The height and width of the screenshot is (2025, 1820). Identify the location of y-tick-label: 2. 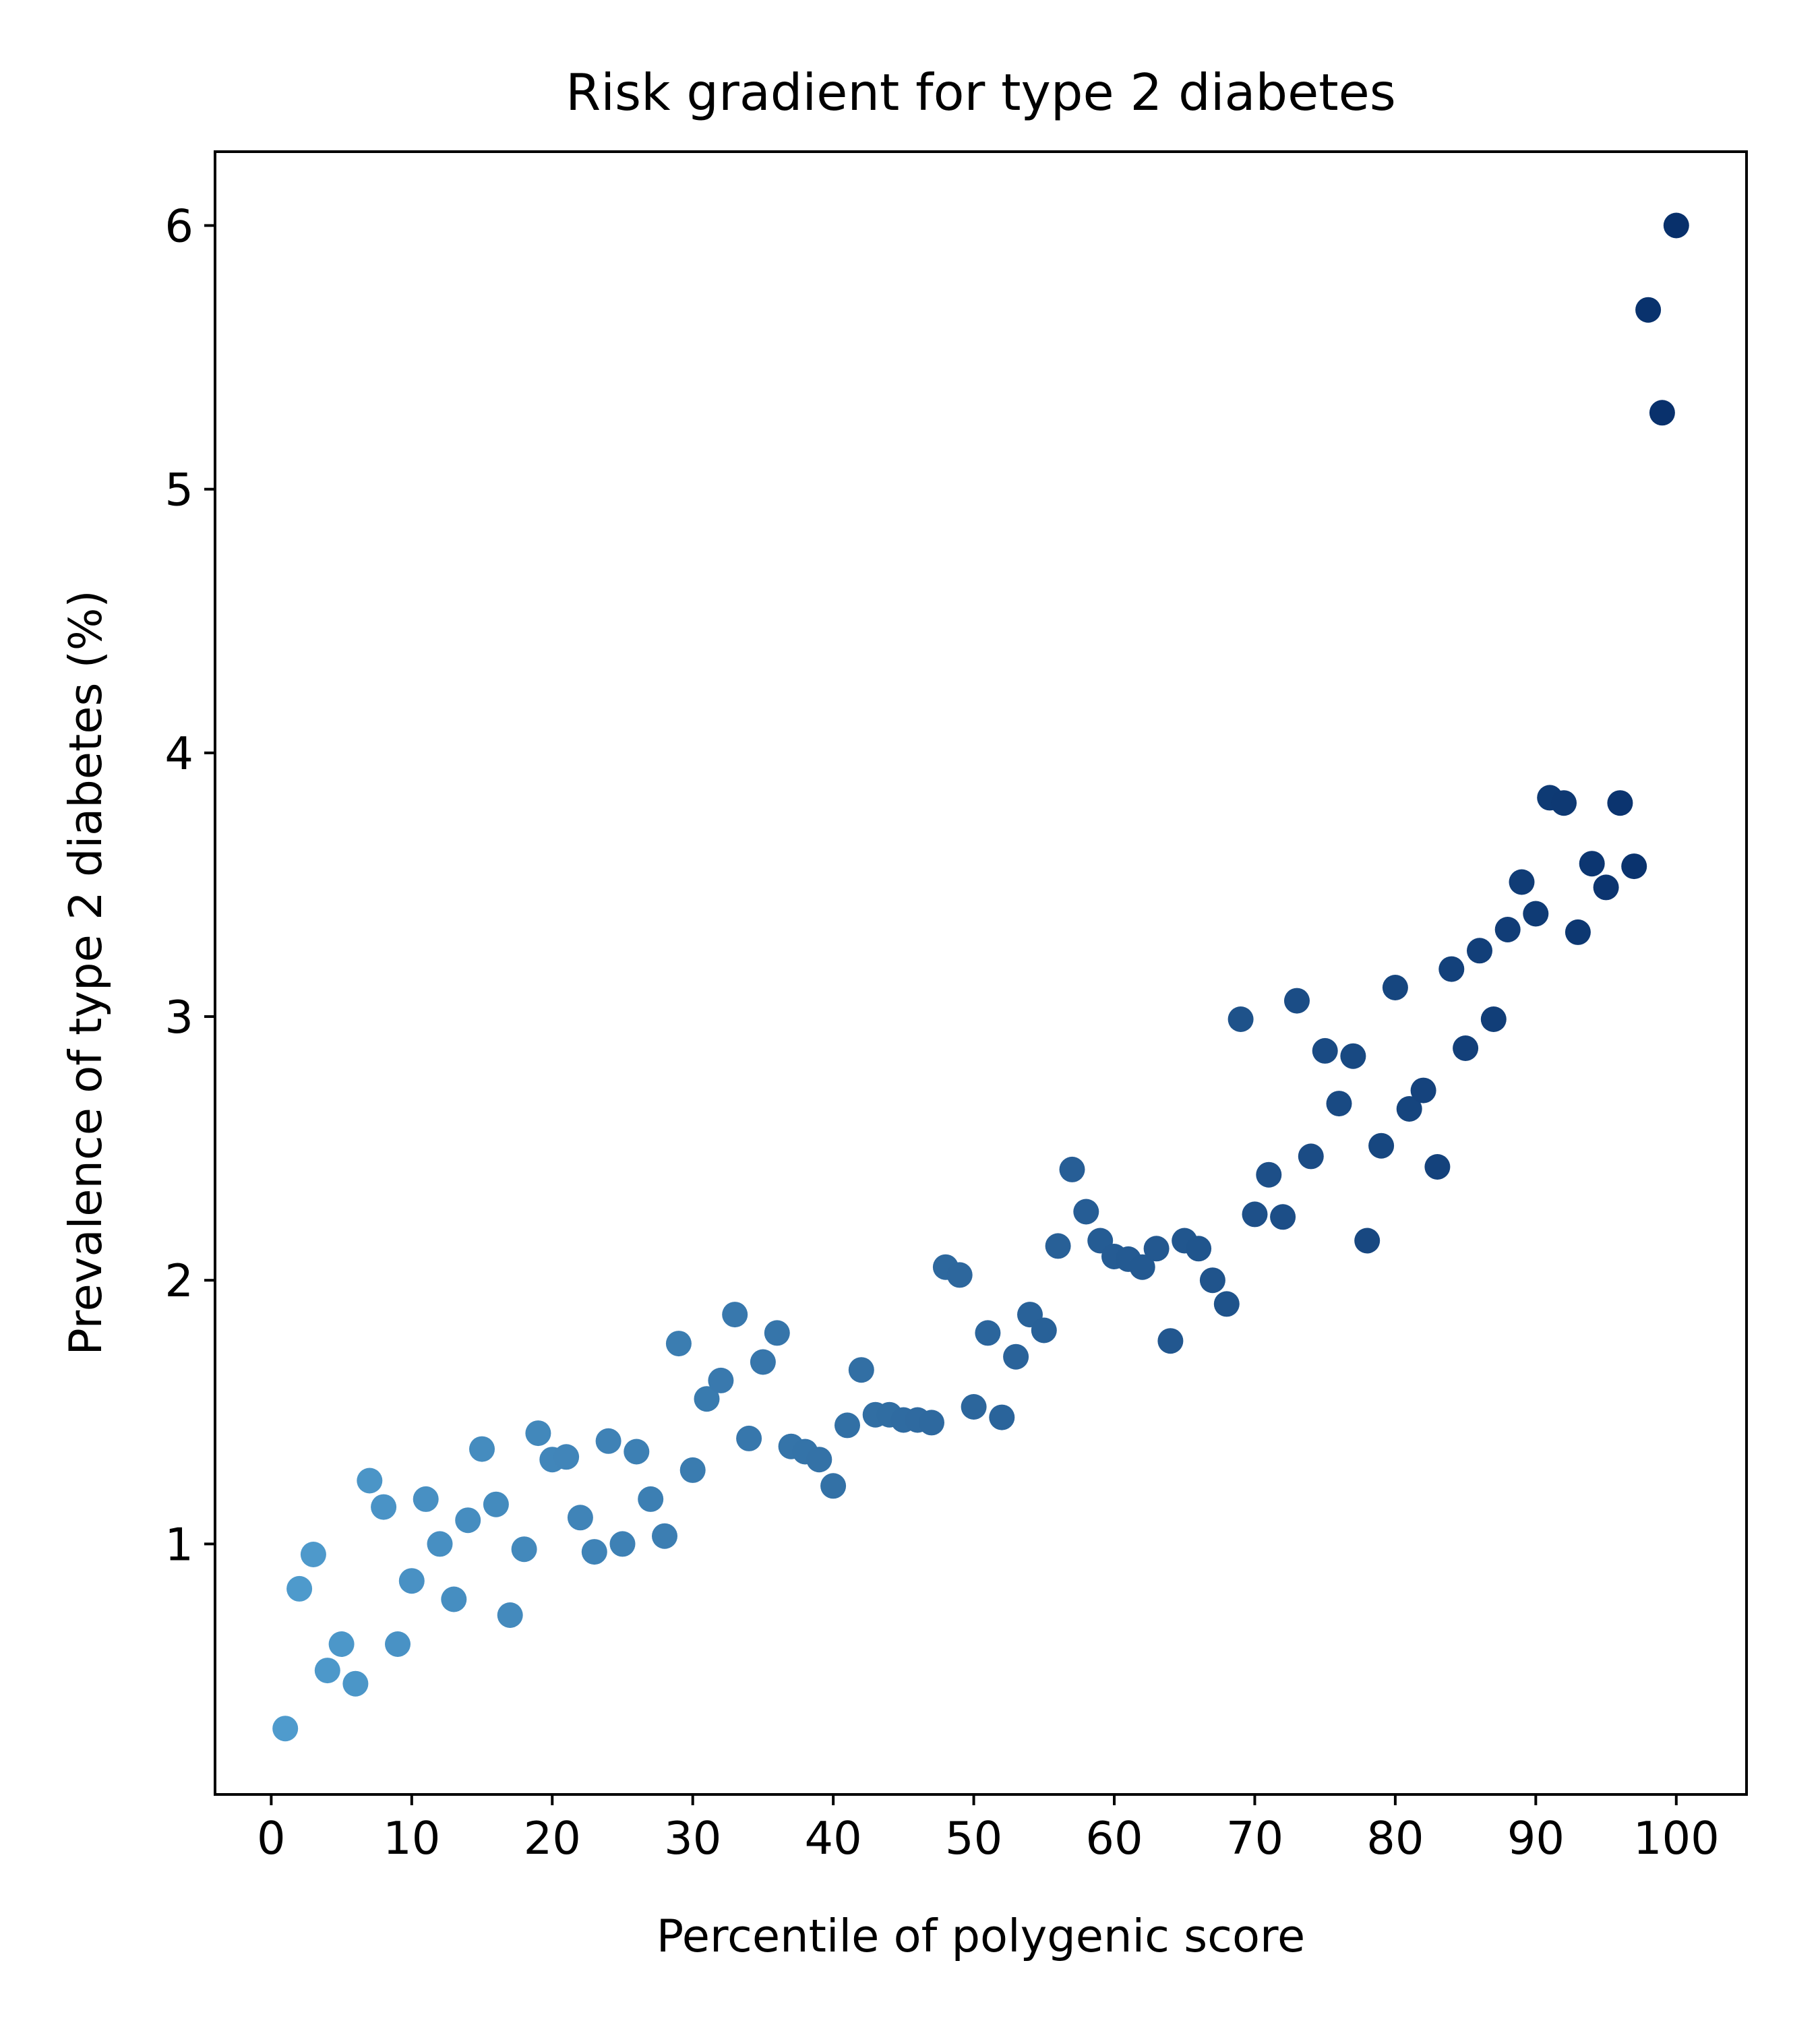
(178, 1281).